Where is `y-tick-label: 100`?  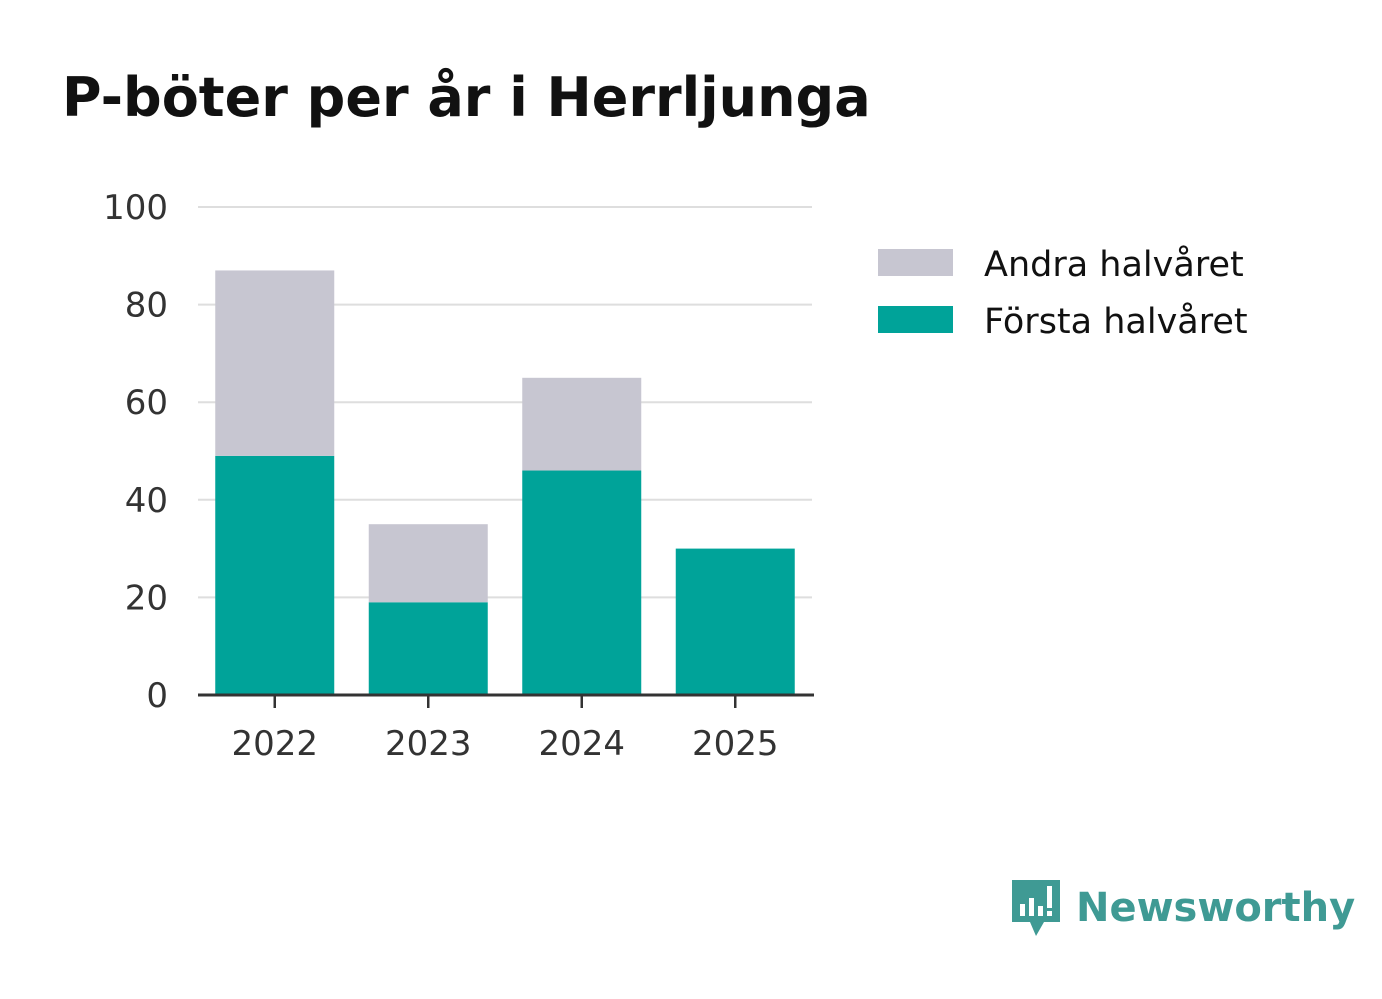 y-tick-label: 100 is located at coordinates (135, 208).